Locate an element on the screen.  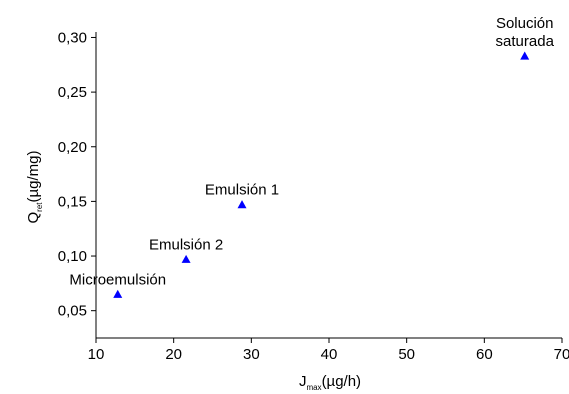
x-axis-title: Jmax(µg/h) is located at coordinates (330, 382).